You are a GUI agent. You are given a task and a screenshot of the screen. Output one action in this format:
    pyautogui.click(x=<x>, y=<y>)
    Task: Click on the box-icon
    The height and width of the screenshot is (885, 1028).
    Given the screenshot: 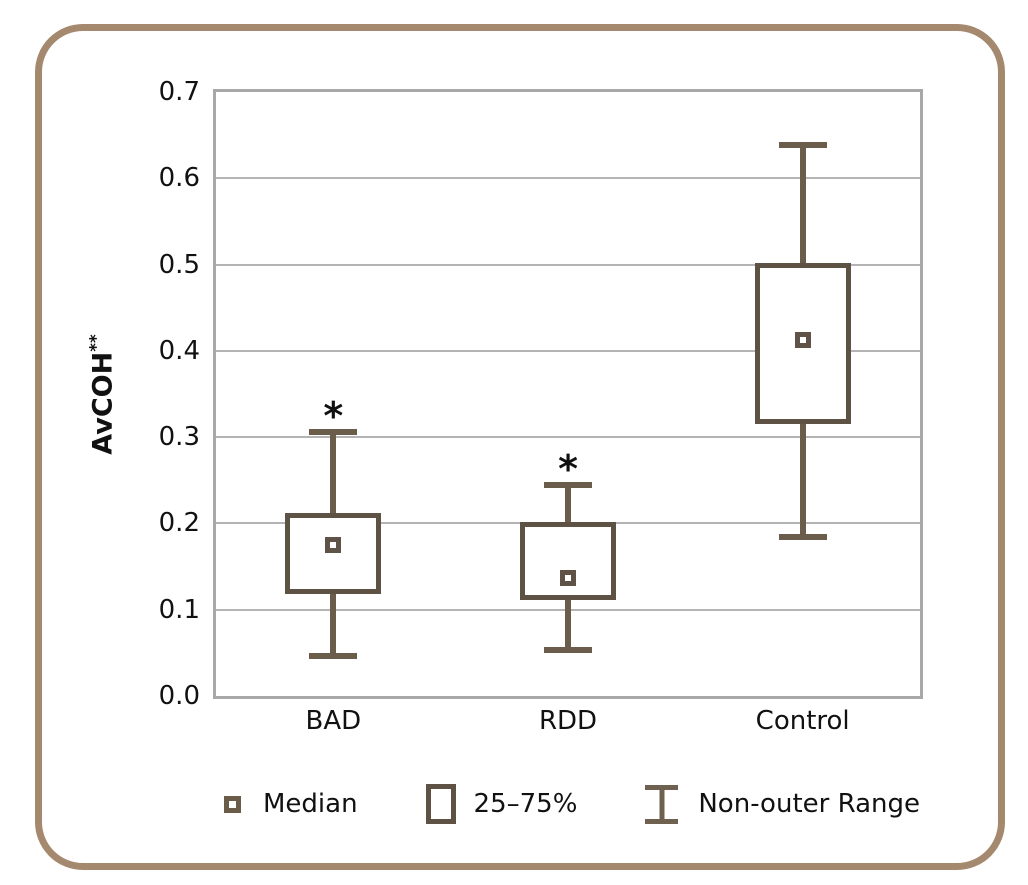 What is the action you would take?
    pyautogui.click(x=440, y=804)
    